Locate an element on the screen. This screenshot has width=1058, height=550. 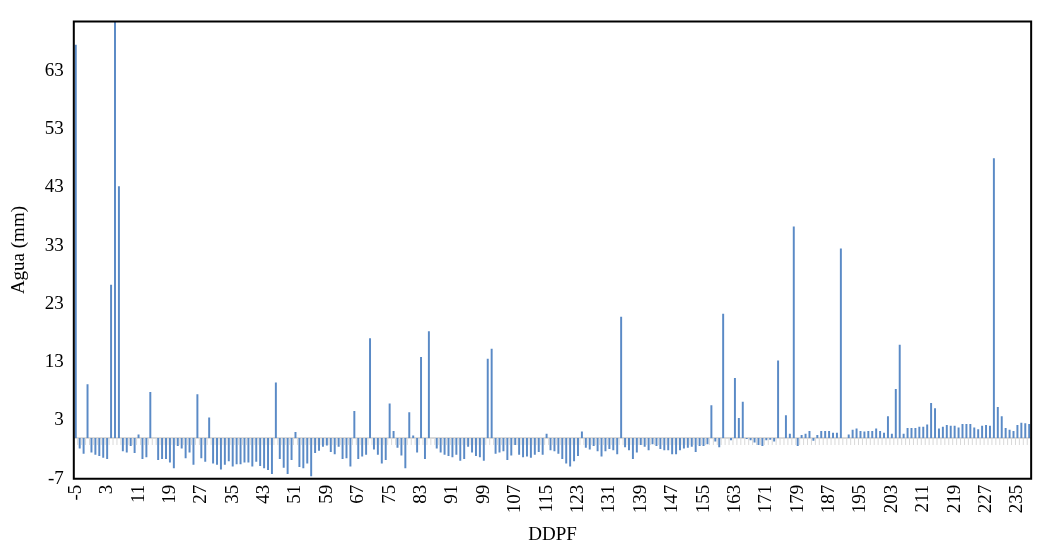
x-tick-label: 91 is located at coordinates (451, 494).